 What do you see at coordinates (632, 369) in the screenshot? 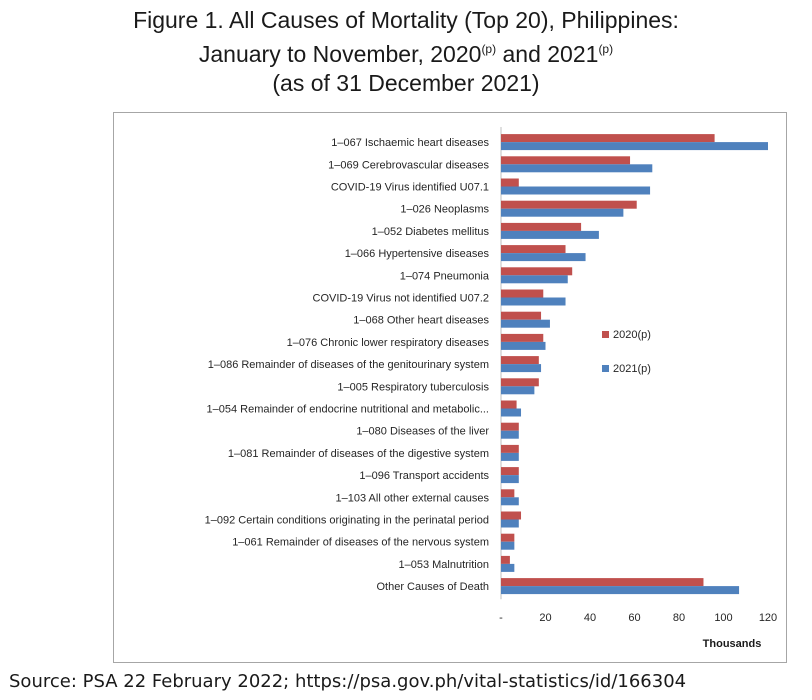
I see `legend-label: 2021(p)` at bounding box center [632, 369].